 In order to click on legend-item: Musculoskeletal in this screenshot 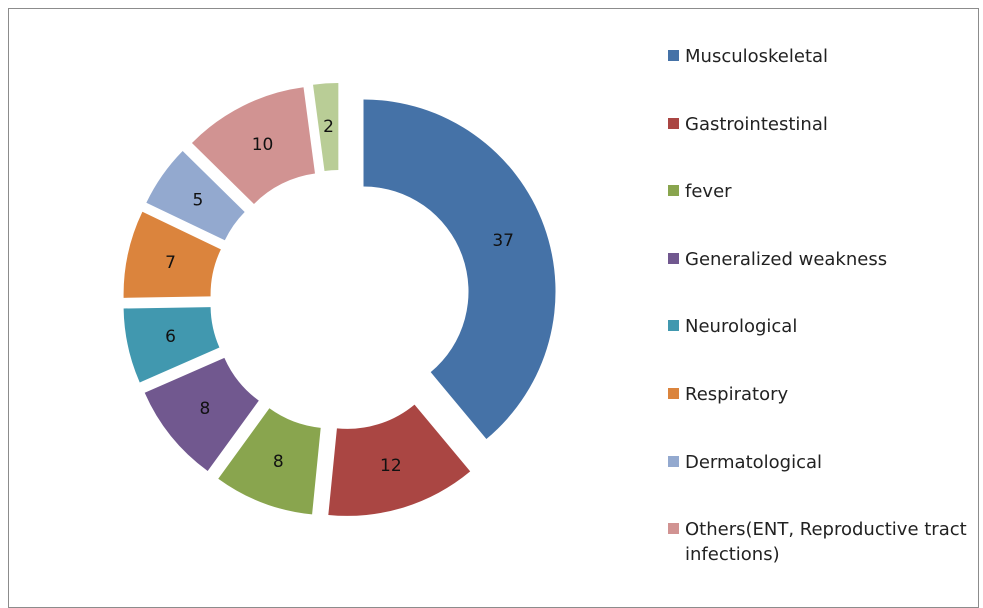, I will do `click(824, 56)`.